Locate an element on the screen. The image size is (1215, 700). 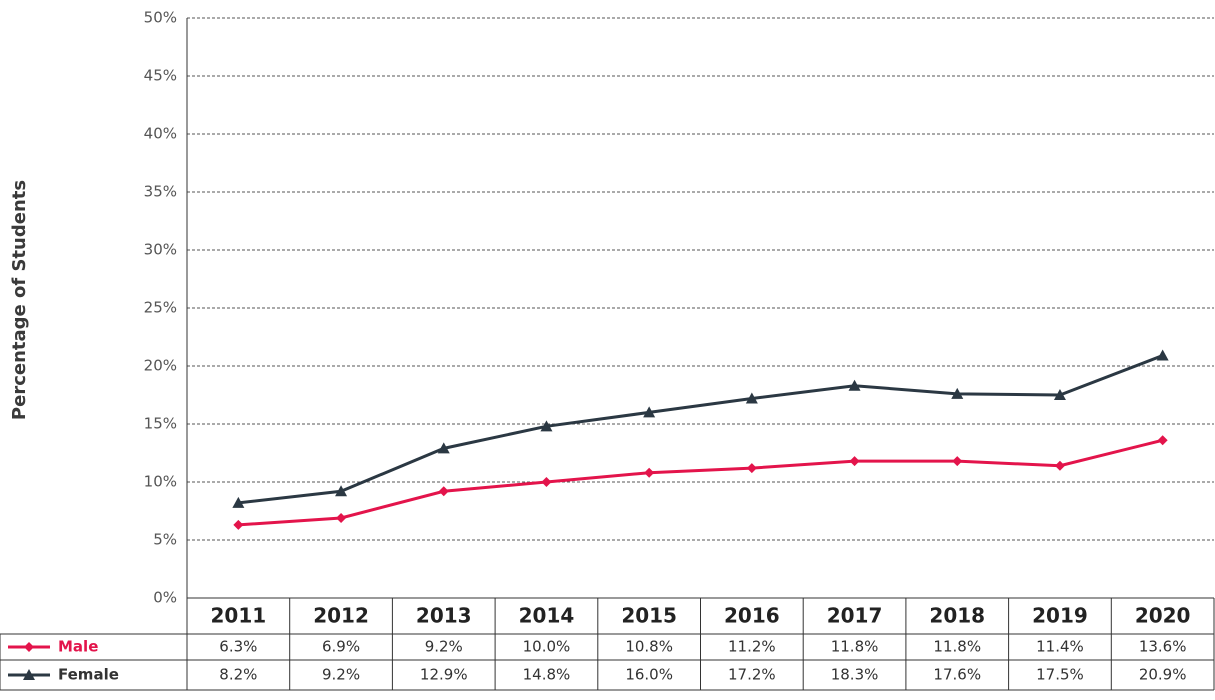
table-cell: 6.9% is located at coordinates (341, 647).